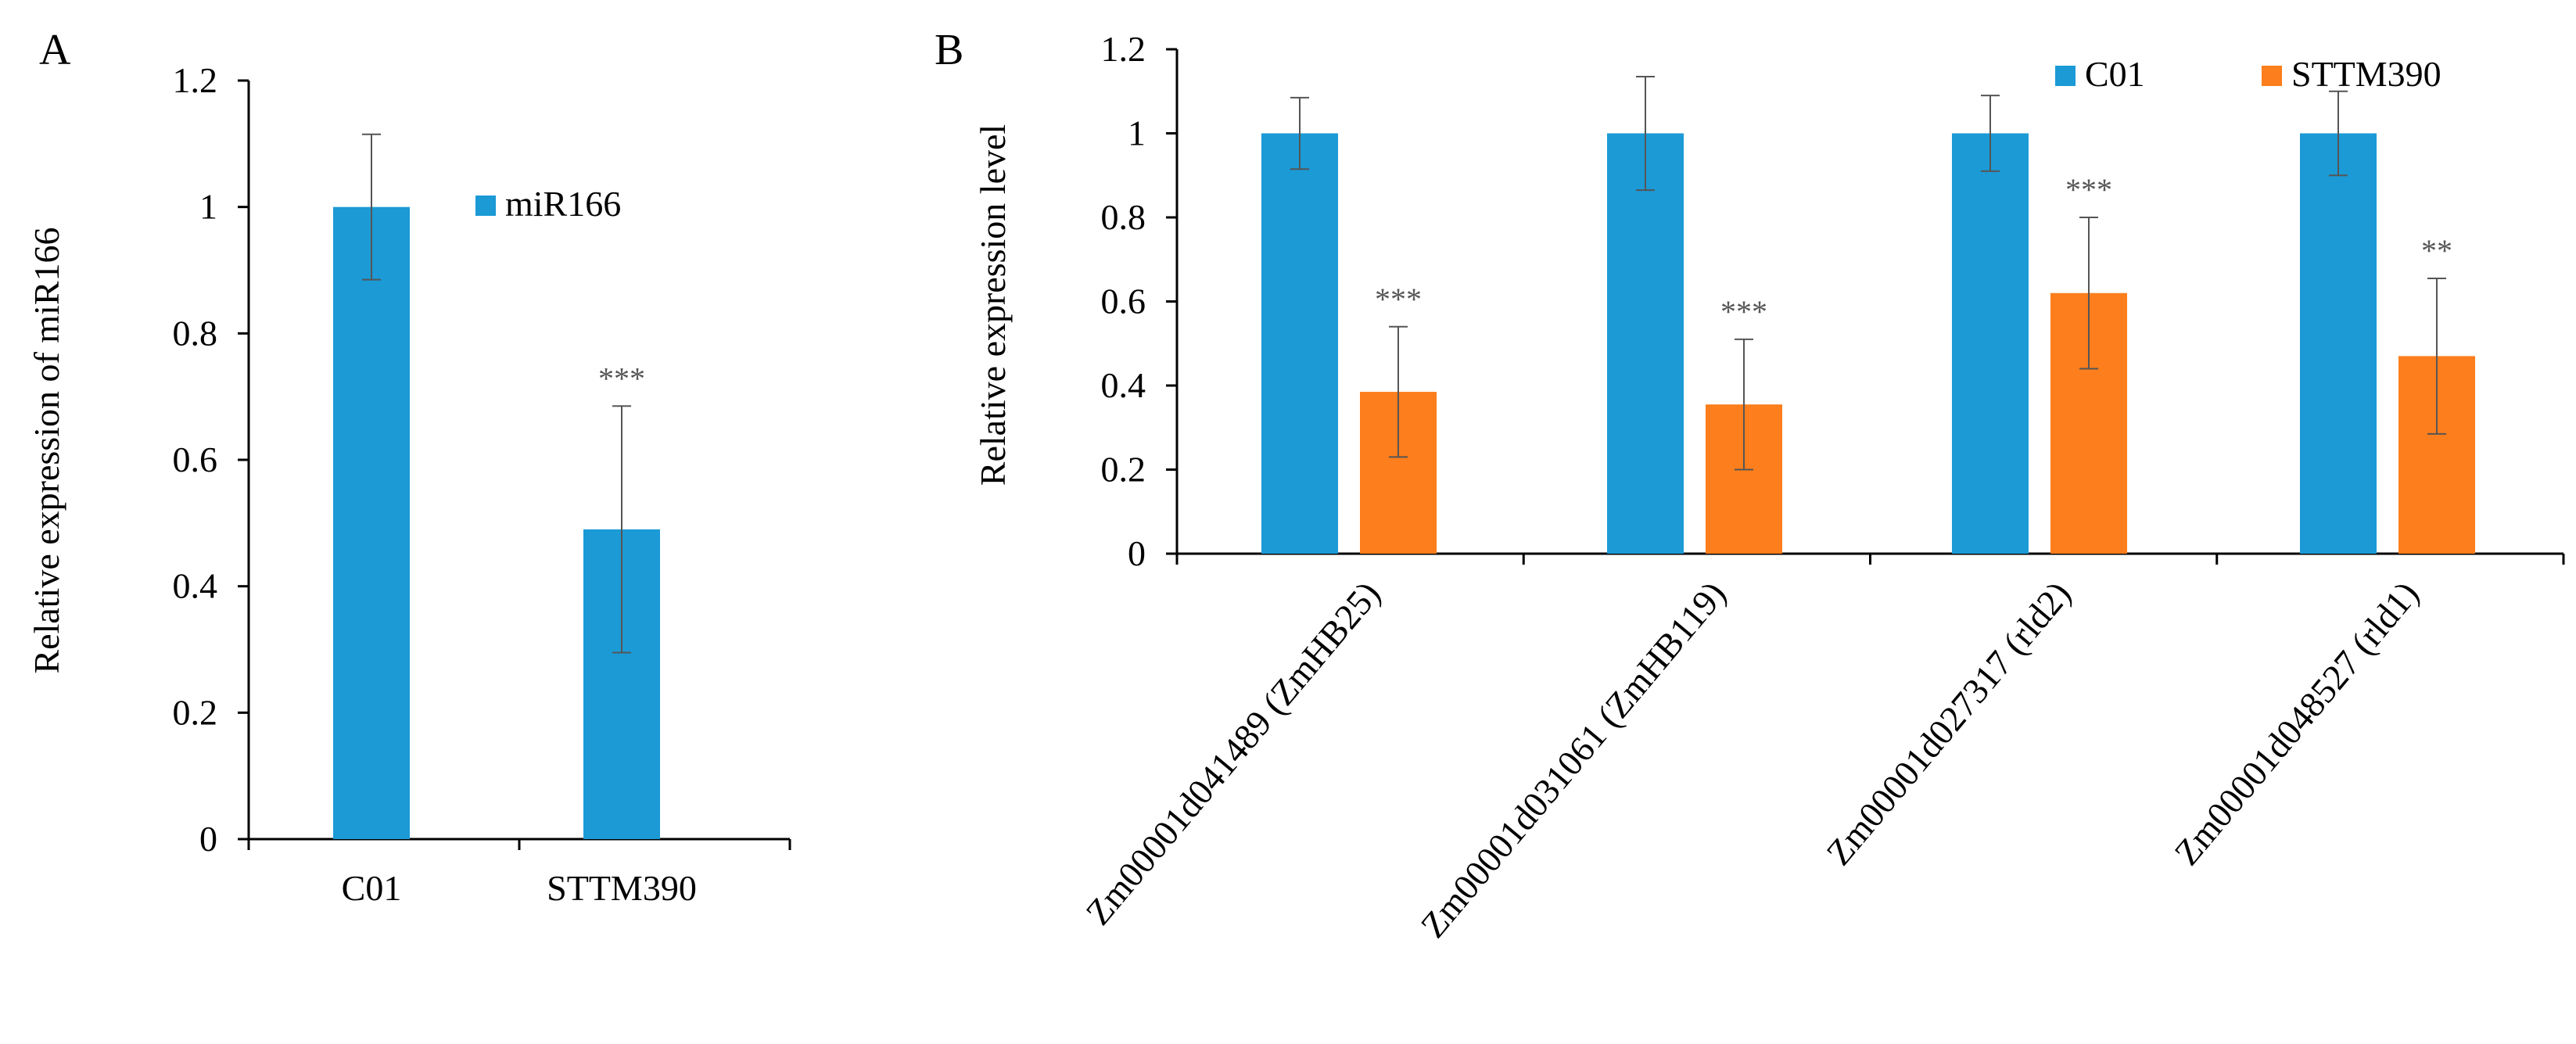  What do you see at coordinates (2366, 74) in the screenshot?
I see `legend-label: STTM390` at bounding box center [2366, 74].